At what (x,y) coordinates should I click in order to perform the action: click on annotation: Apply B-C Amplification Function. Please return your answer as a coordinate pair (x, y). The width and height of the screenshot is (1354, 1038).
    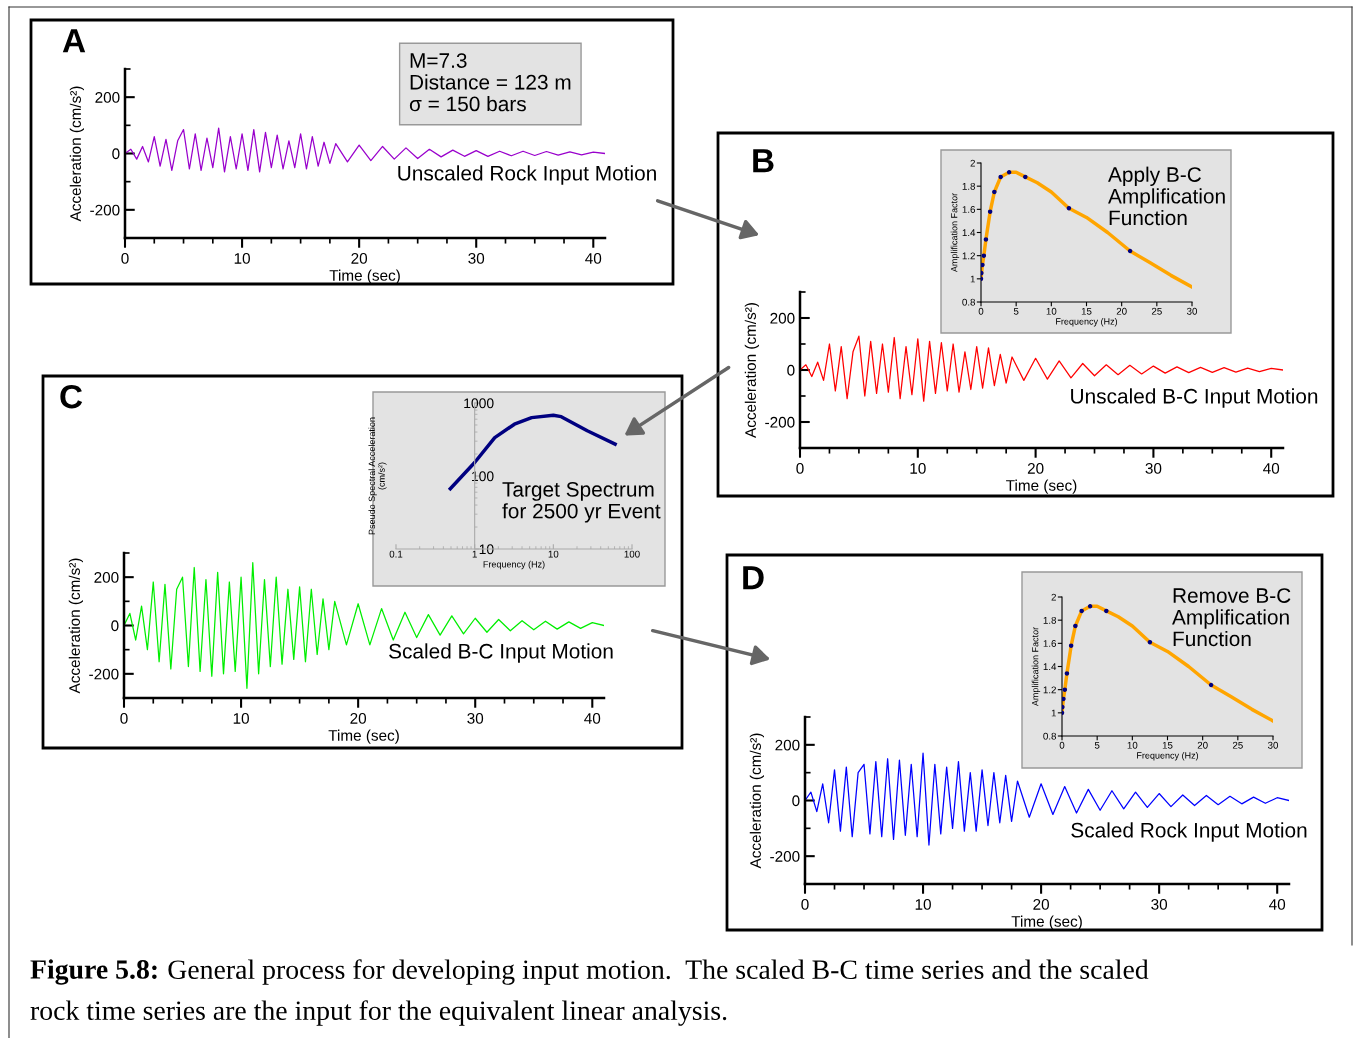
    Looking at the image, I should click on (1166, 196).